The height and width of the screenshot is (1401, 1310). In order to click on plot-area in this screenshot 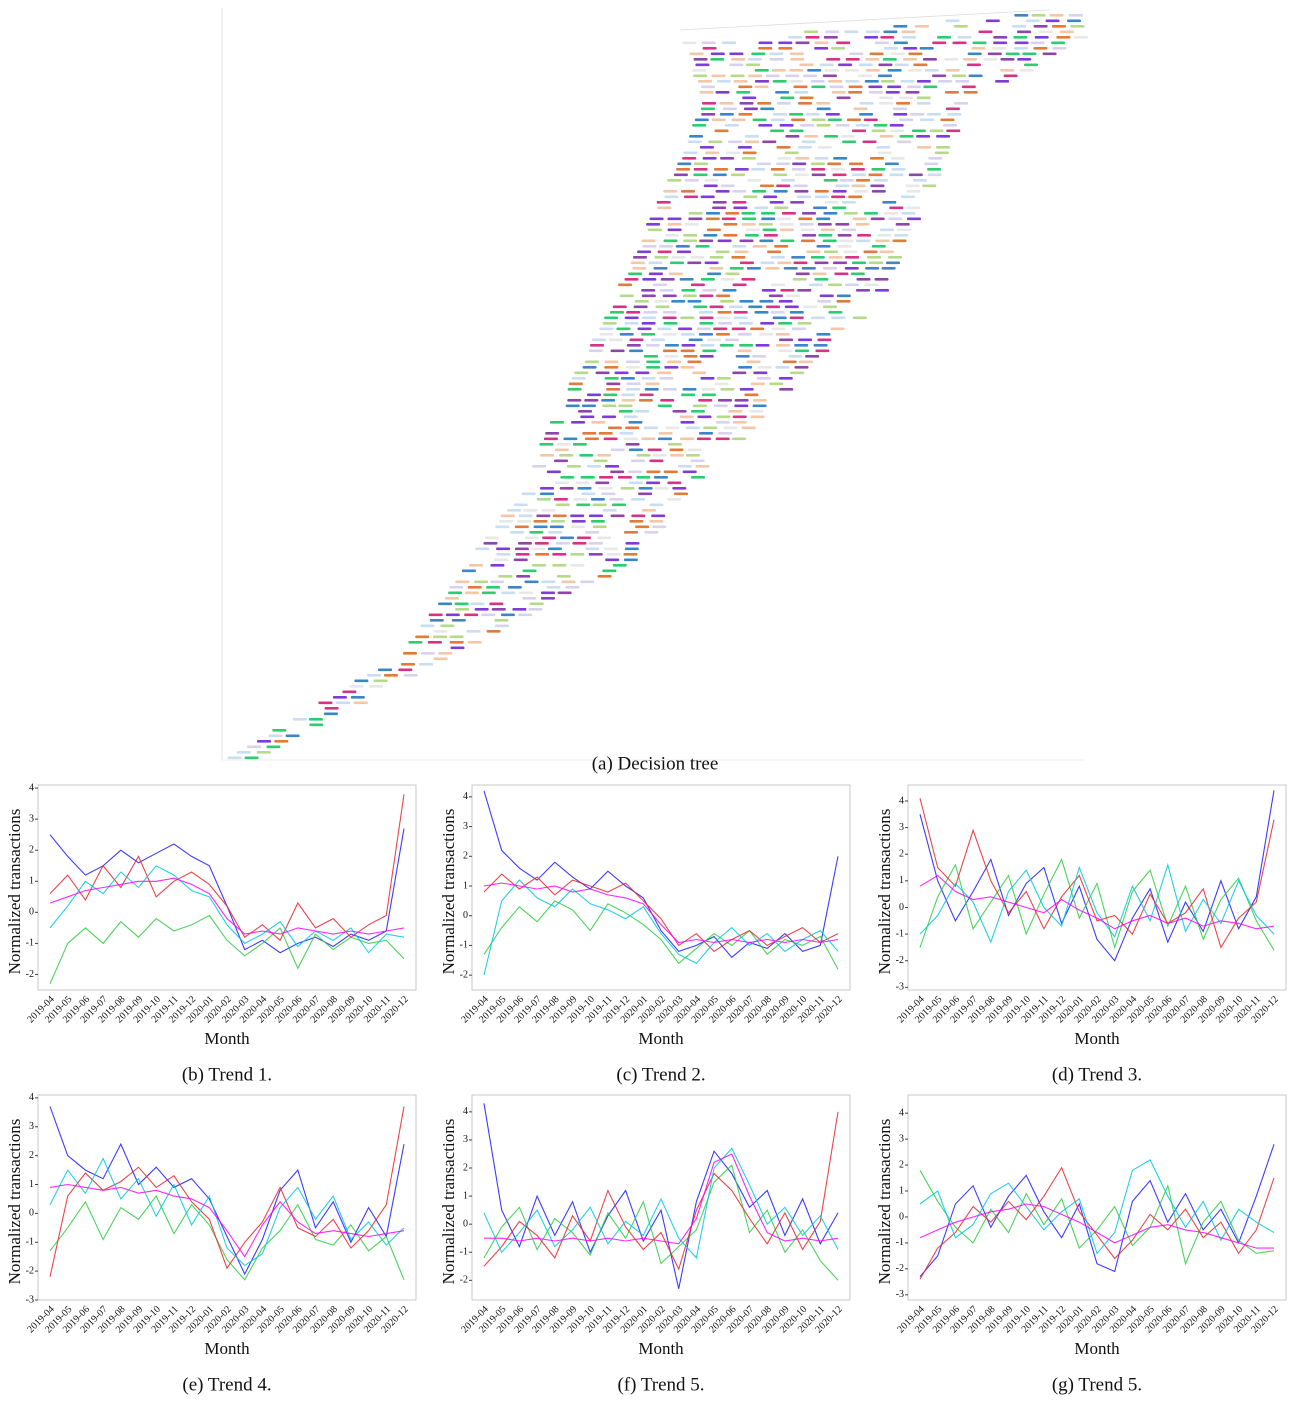, I will do `click(661, 887)`.